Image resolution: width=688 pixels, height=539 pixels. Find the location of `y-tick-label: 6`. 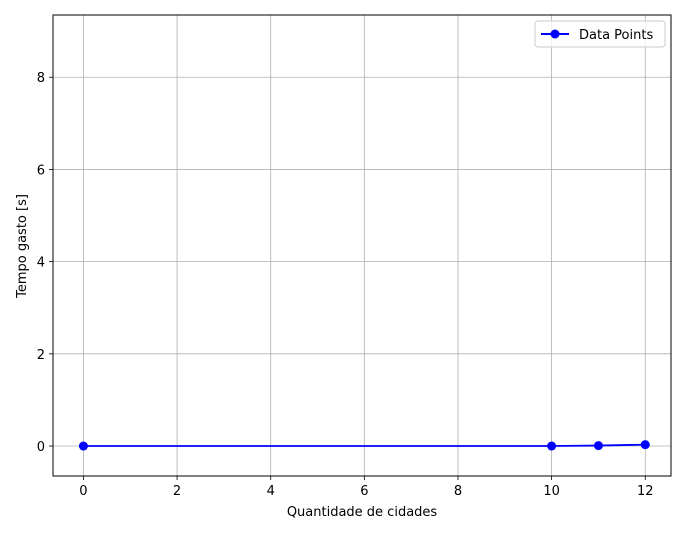

y-tick-label: 6 is located at coordinates (41, 170).